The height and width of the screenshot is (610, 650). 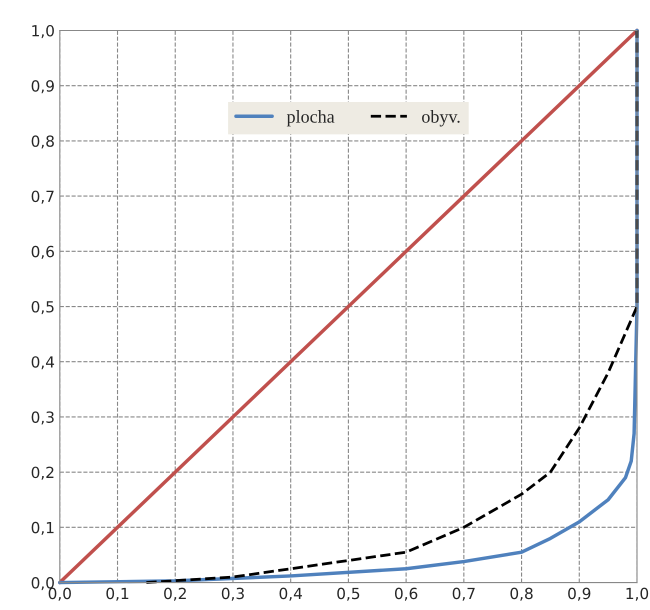 I want to click on y-tick-label: 0,7, so click(x=43, y=197).